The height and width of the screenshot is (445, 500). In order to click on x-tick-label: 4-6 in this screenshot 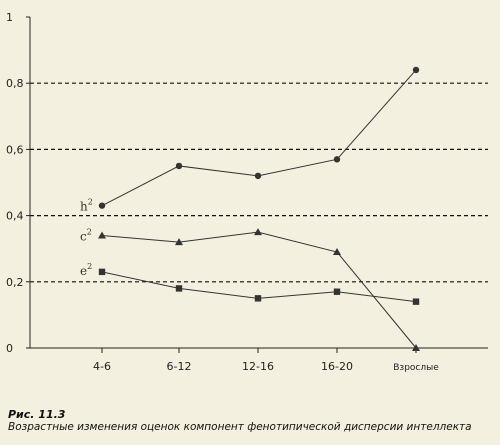, I will do `click(102, 366)`.